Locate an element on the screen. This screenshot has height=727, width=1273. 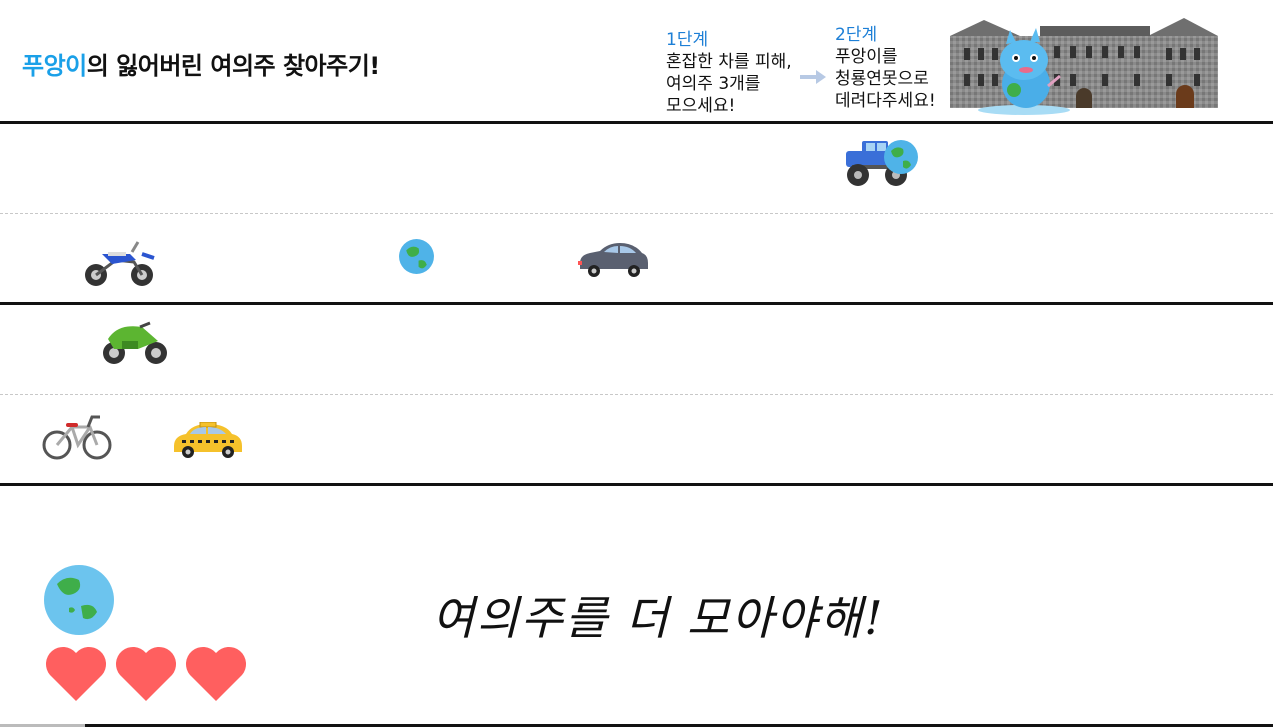
castle-with-dragon-illustration is located at coordinates (1084, 66).